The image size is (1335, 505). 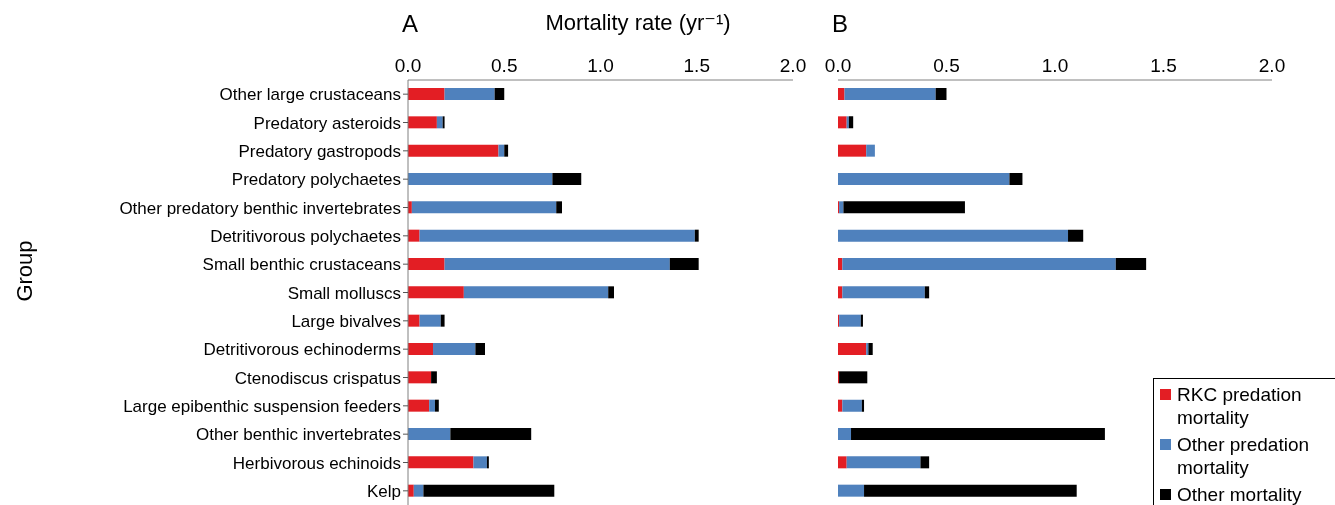 What do you see at coordinates (25, 271) in the screenshot?
I see `y-axis-title: Group` at bounding box center [25, 271].